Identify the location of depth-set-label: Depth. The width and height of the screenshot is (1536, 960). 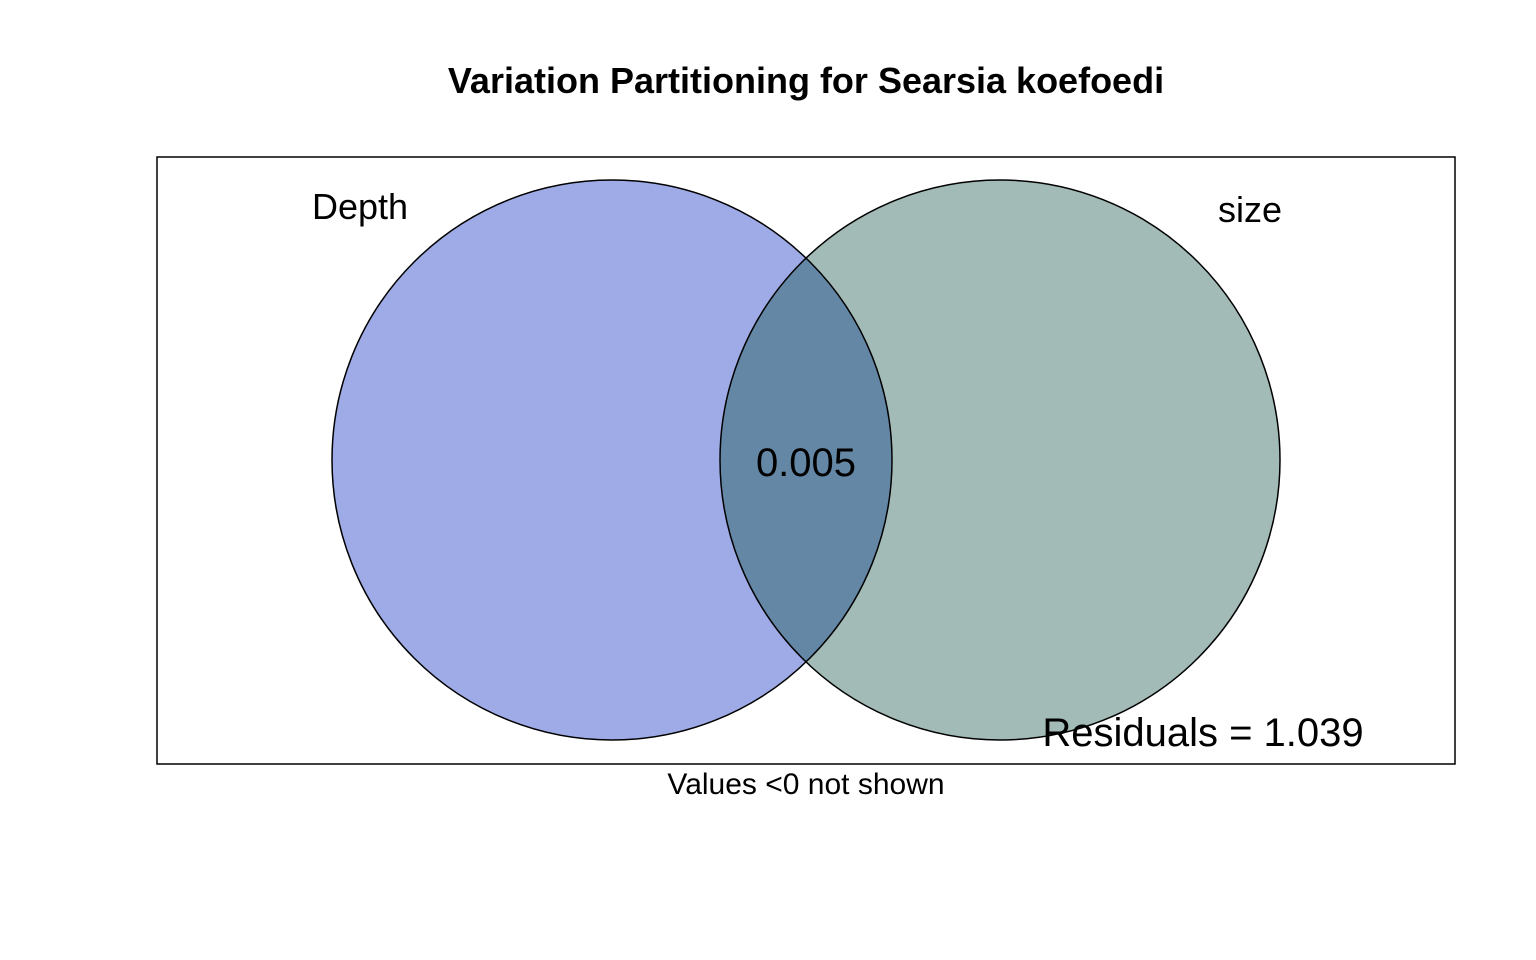
(360, 206).